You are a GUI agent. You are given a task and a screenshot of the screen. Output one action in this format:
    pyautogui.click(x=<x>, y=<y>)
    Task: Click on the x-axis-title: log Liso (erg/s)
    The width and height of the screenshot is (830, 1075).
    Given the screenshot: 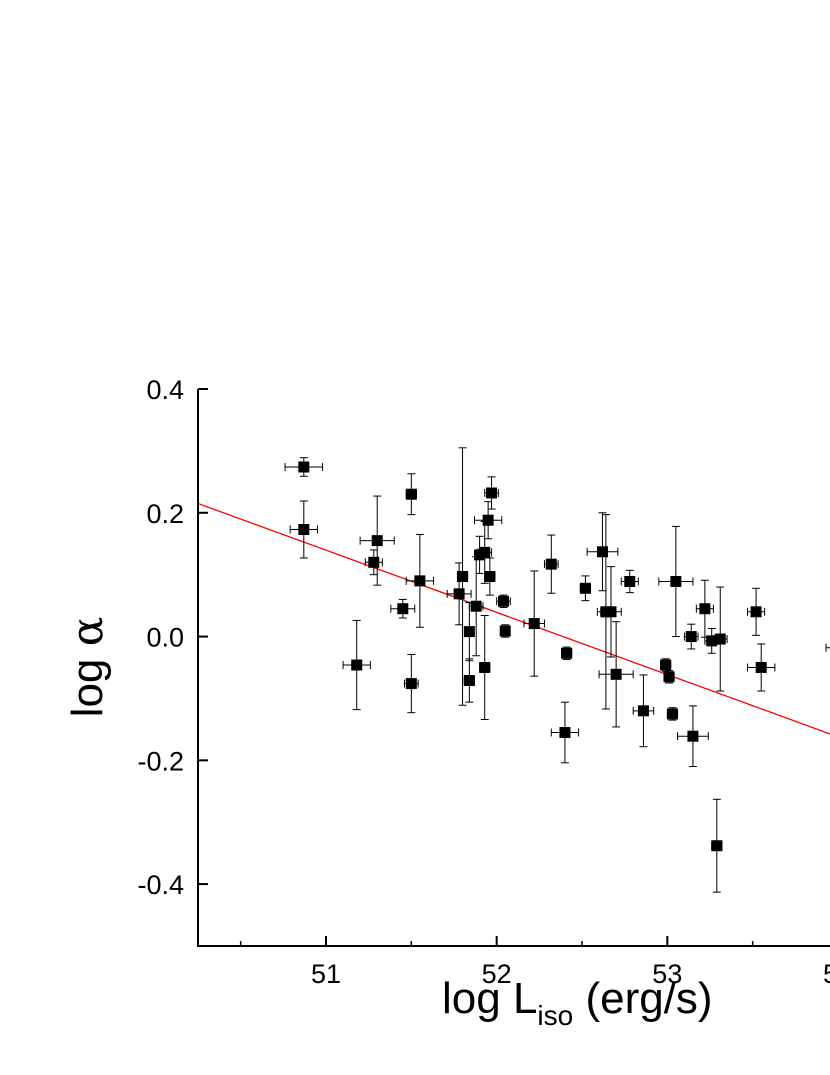 What is the action you would take?
    pyautogui.click(x=577, y=1002)
    